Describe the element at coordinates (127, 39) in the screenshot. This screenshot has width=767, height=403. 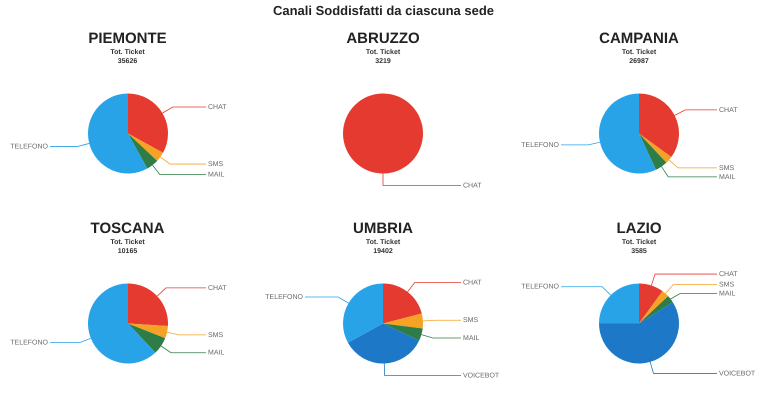
I see `chart-title: PIEMONTE` at that location.